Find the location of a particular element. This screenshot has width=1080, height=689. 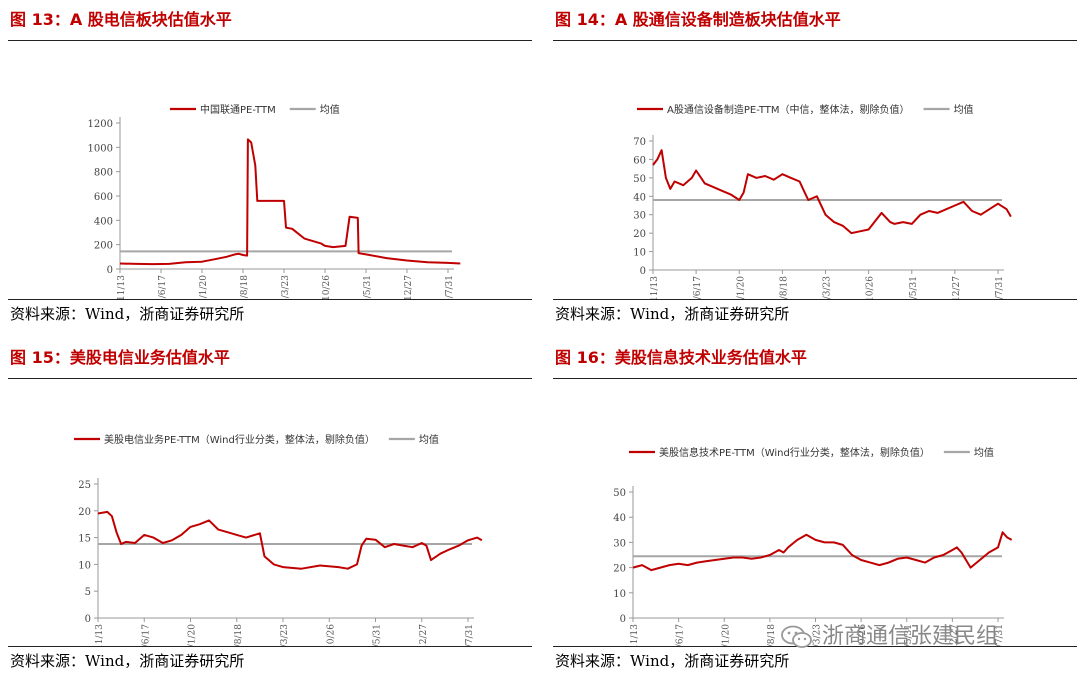

chart-title: 图 16：美股信息技术业务估值水平 is located at coordinates (815, 358).